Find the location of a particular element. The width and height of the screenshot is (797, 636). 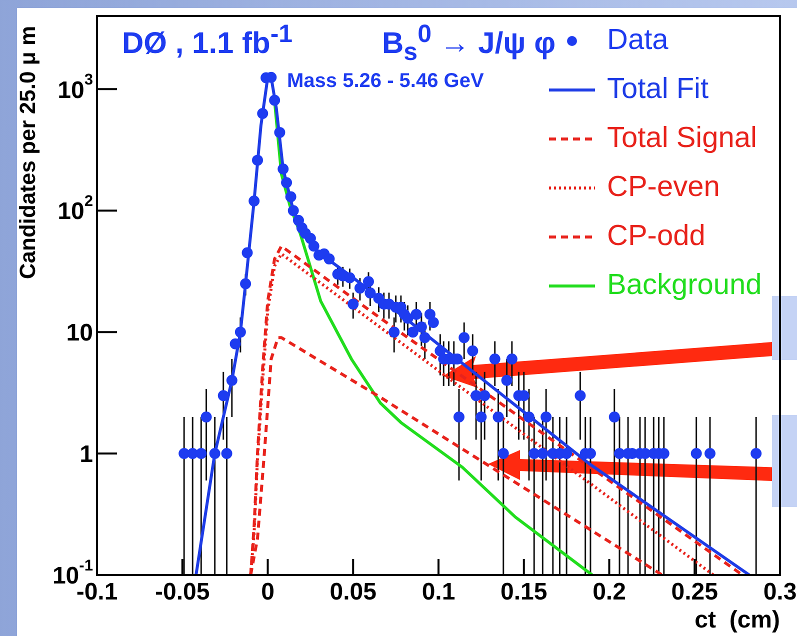

x-tick-label: 0.2 is located at coordinates (609, 592).